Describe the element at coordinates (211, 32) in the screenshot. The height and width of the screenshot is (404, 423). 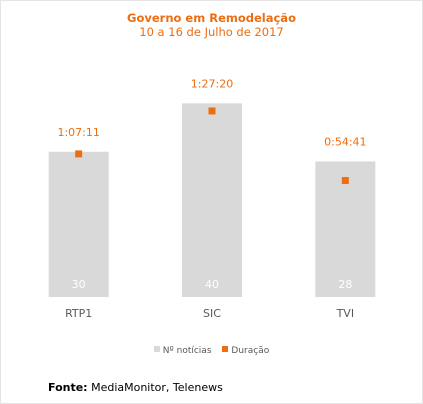
I see `chart-subtitle: 10 a 16 de Julho de 2017` at that location.